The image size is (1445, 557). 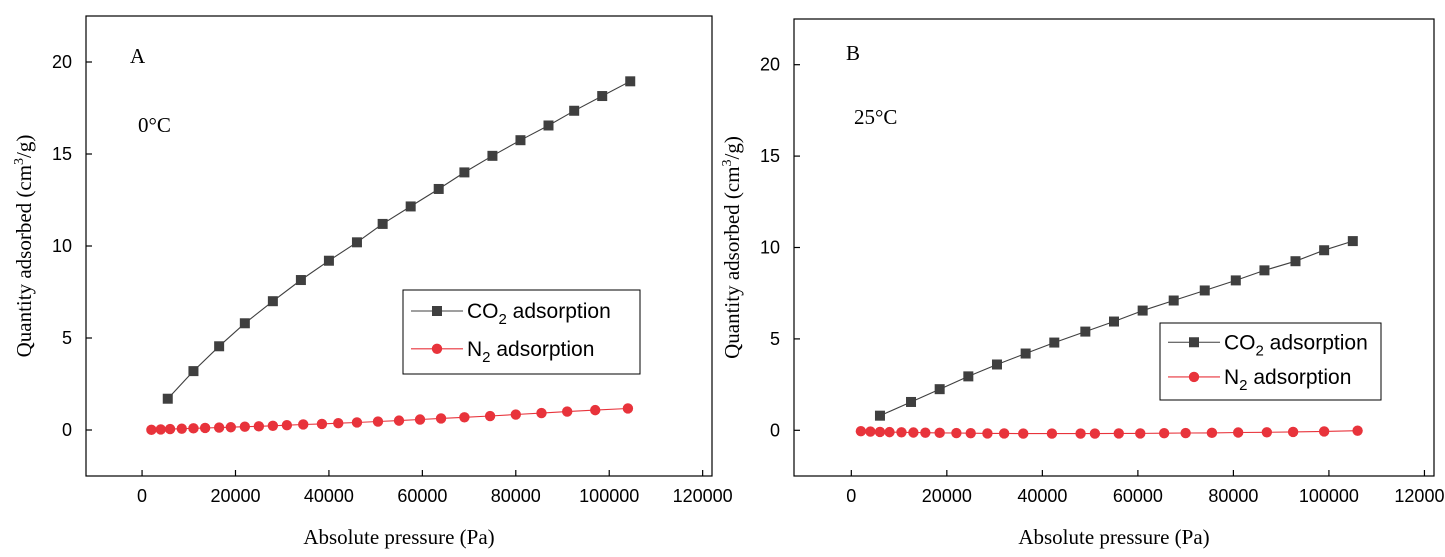 I want to click on x-tick-label: 120000, so click(x=1419, y=496).